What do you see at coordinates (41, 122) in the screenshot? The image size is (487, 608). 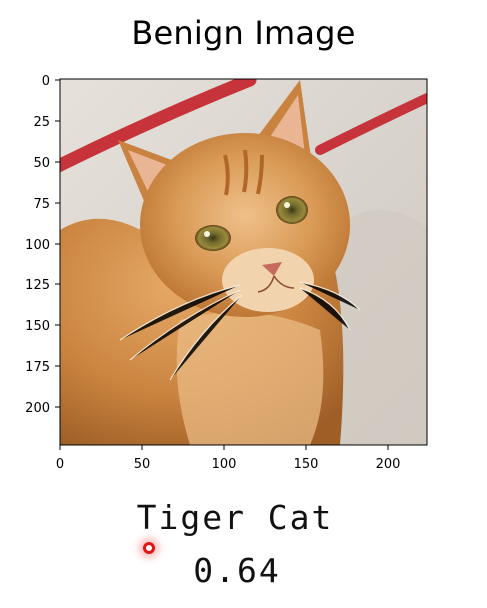 I see `y-tick-label: 25` at bounding box center [41, 122].